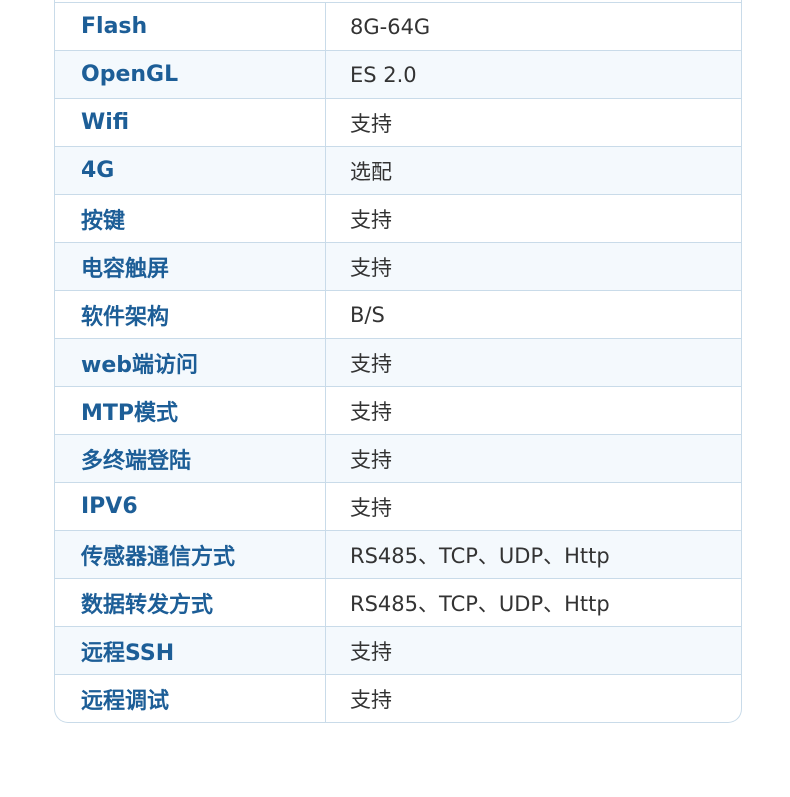  Describe the element at coordinates (190, 506) in the screenshot. I see `spec-label: IPV6` at that location.